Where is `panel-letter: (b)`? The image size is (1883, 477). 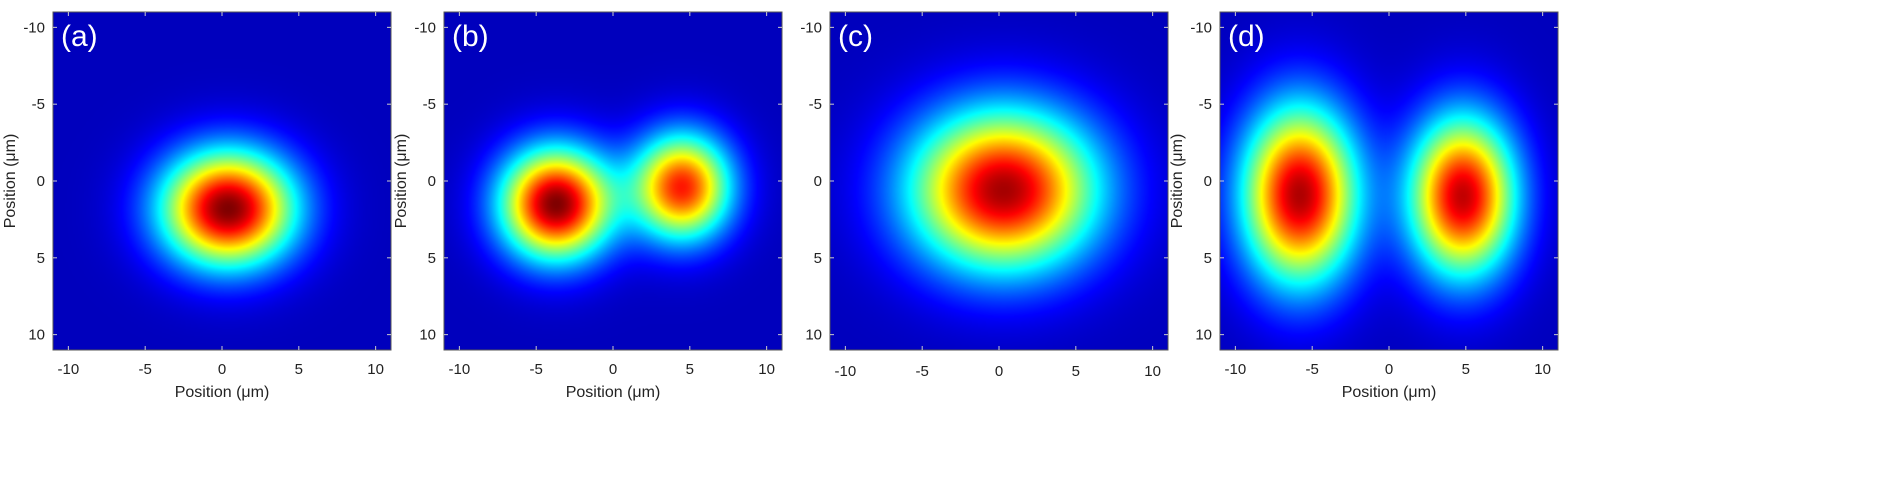
panel-letter: (b) is located at coordinates (470, 36).